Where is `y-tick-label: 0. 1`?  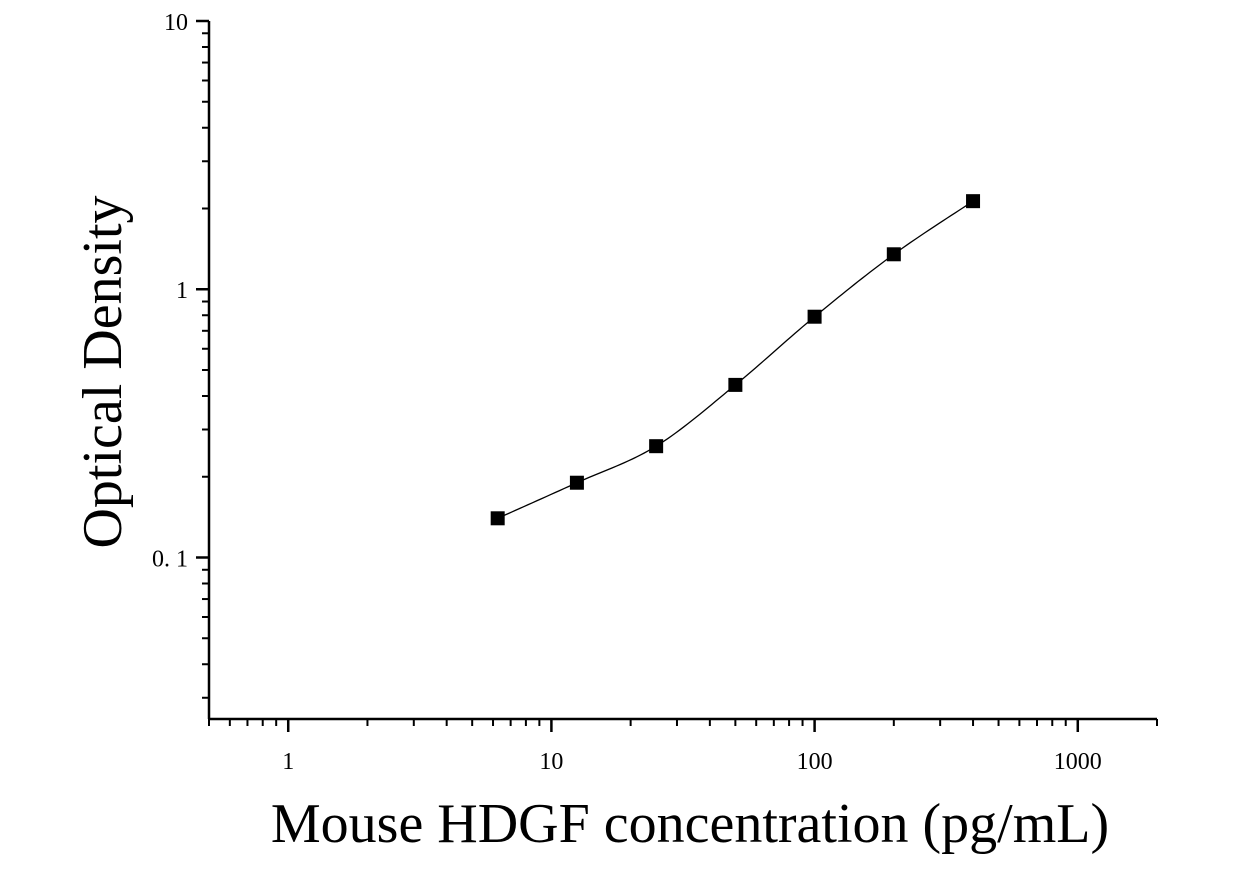 y-tick-label: 0. 1 is located at coordinates (170, 559).